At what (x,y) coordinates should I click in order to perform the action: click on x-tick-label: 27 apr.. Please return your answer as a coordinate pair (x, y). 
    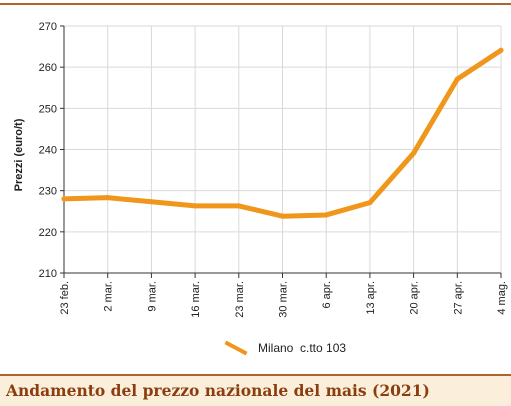
    Looking at the image, I should click on (458, 298).